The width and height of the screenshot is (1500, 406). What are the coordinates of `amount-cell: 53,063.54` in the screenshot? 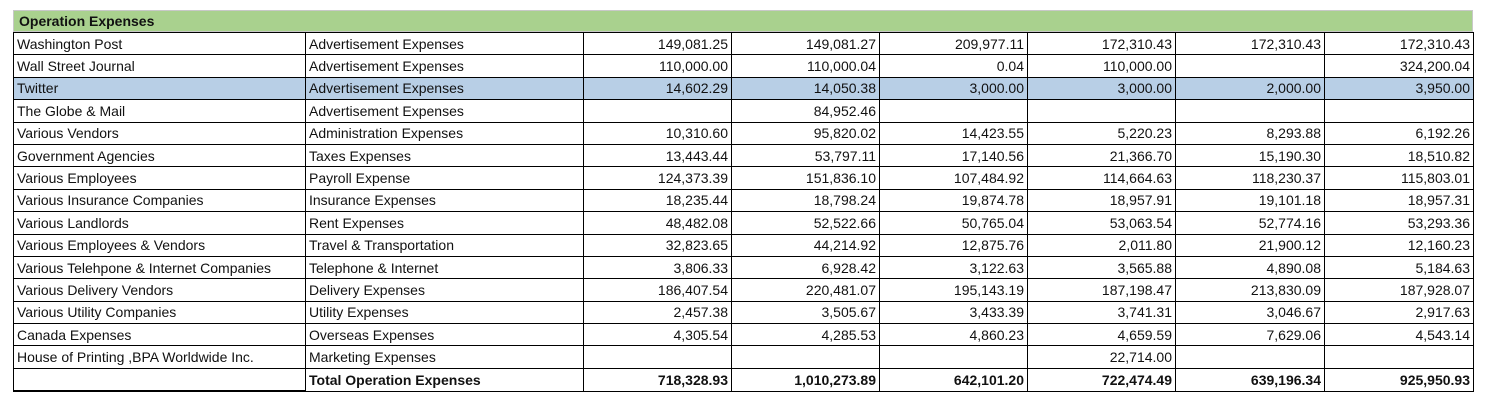 It's located at (1101, 223).